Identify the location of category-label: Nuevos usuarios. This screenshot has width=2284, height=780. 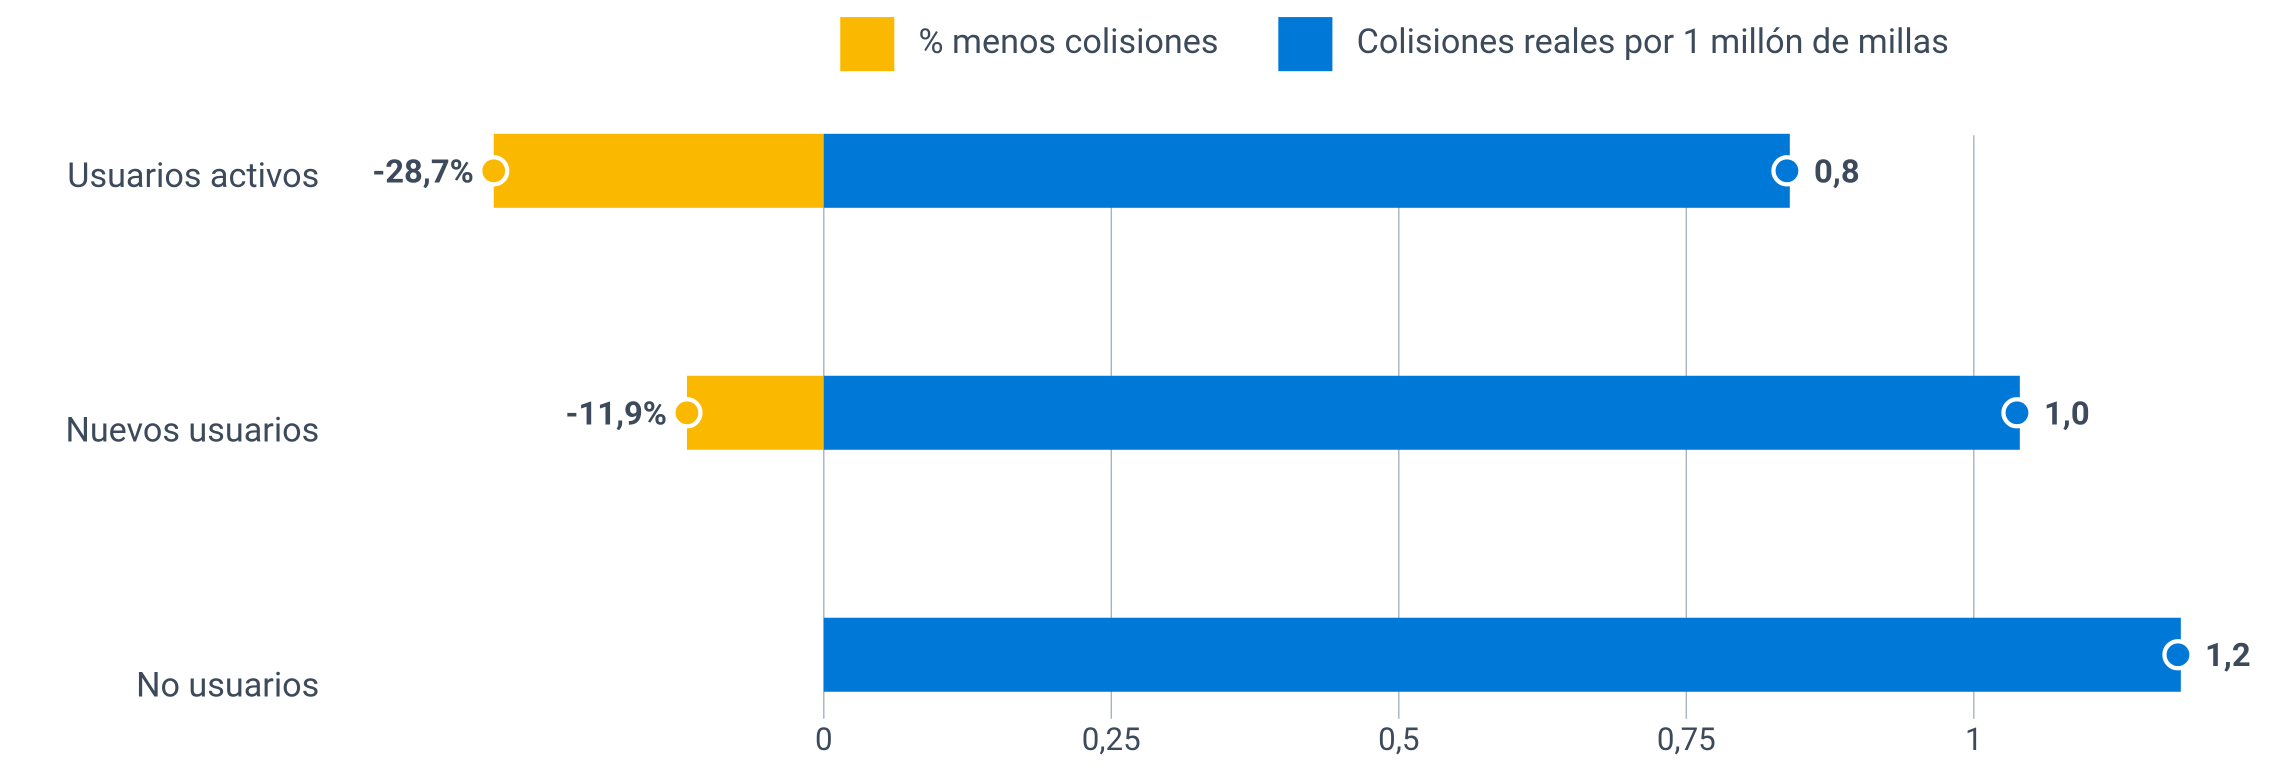
(192, 431).